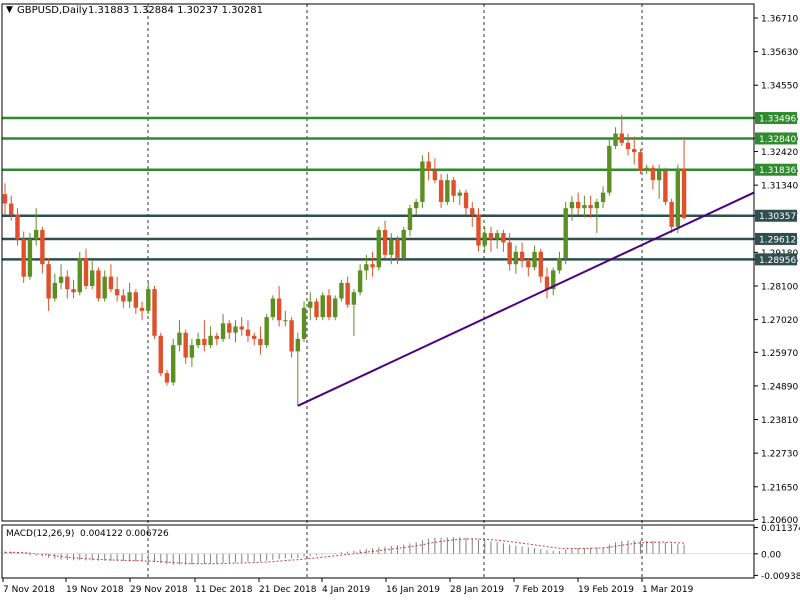  I want to click on macd-tick-label: 0.011374, so click(780, 529).